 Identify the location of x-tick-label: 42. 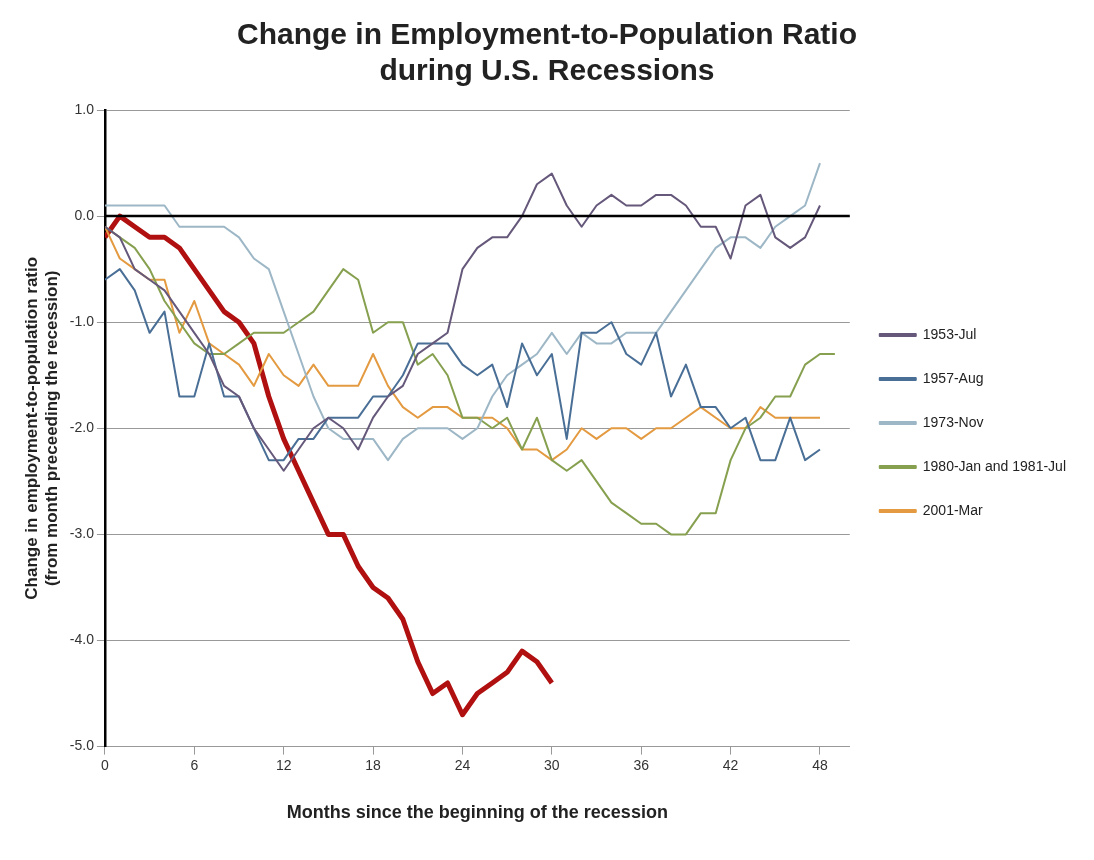
(730, 764).